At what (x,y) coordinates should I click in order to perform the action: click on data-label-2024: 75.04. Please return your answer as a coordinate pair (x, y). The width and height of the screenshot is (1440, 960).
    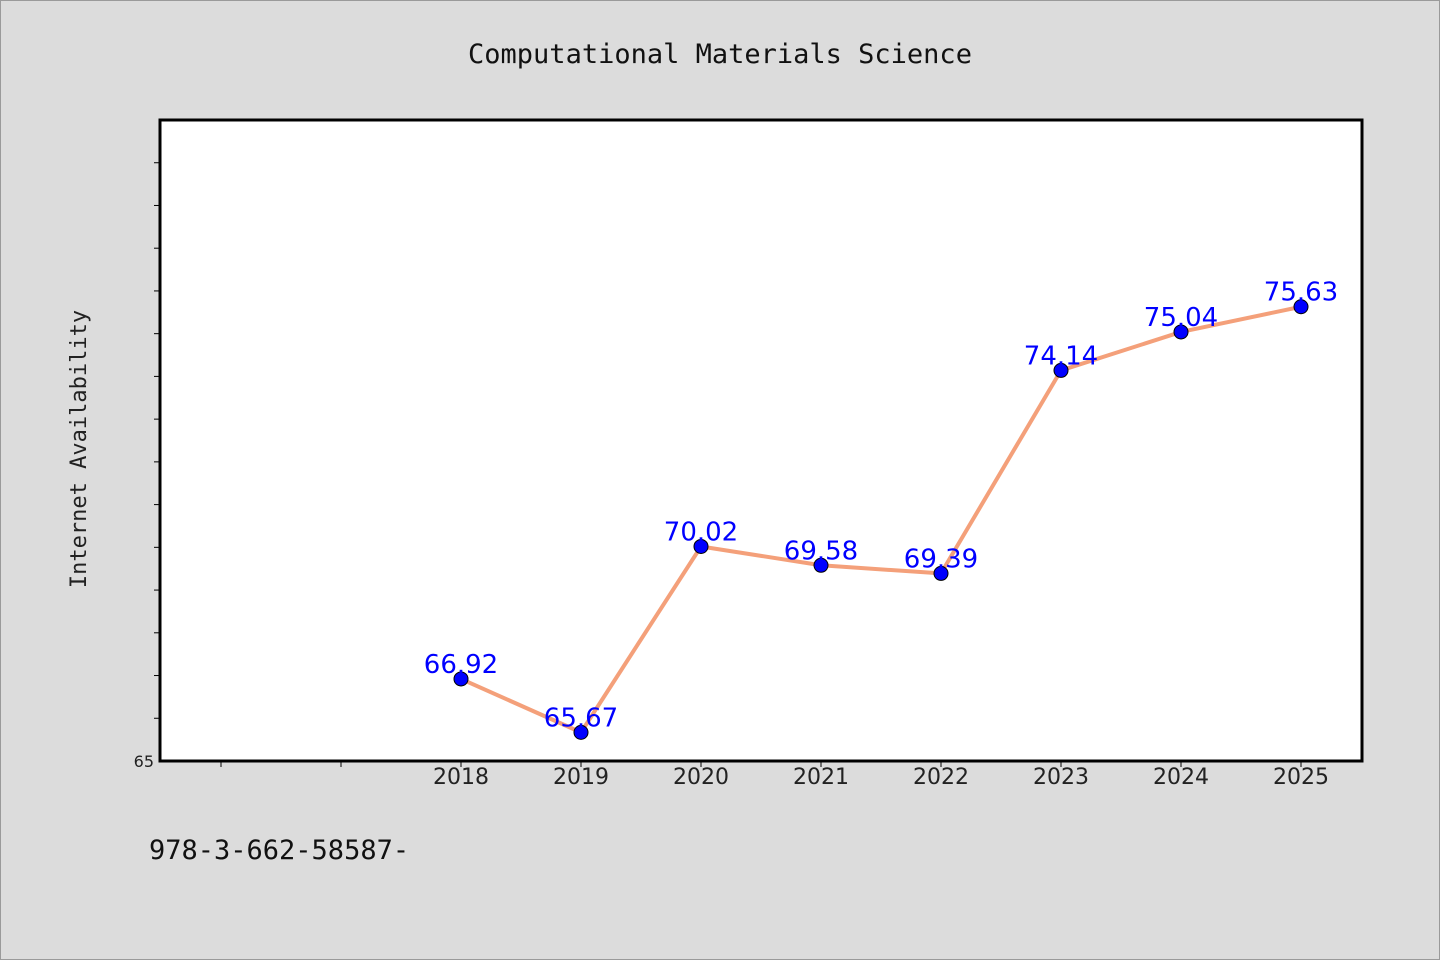
    Looking at the image, I should click on (1181, 318).